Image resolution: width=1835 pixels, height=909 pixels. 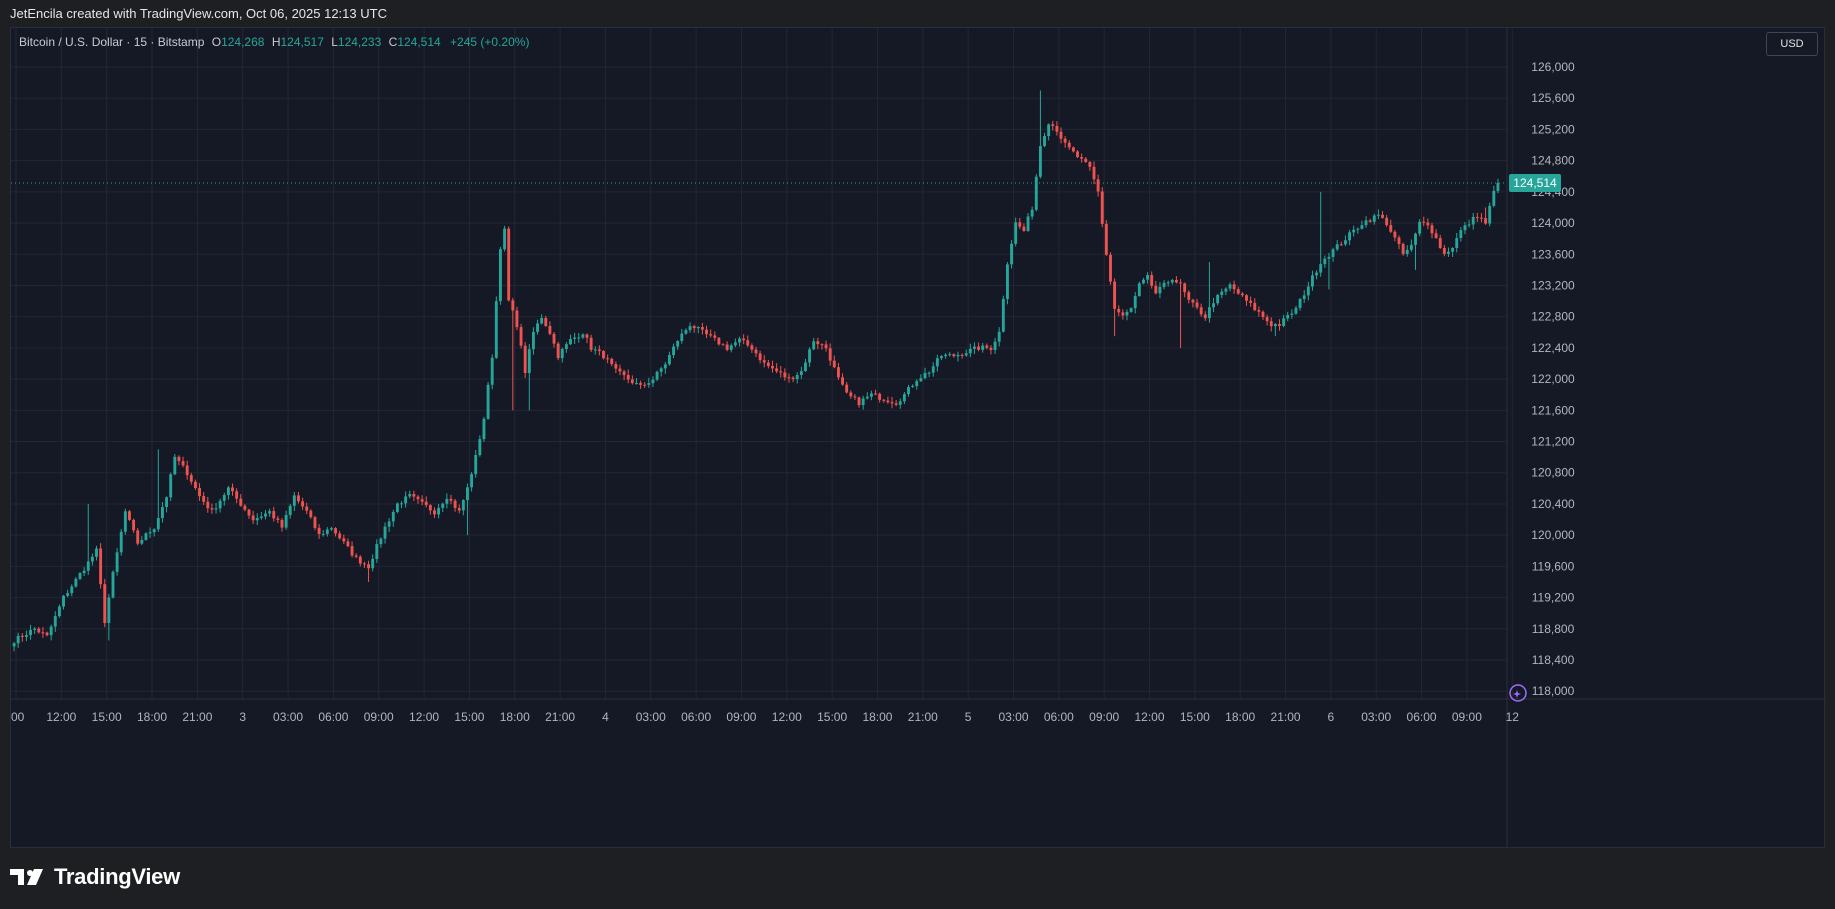 I want to click on x-tick-label: 09:00, so click(x=1104, y=717).